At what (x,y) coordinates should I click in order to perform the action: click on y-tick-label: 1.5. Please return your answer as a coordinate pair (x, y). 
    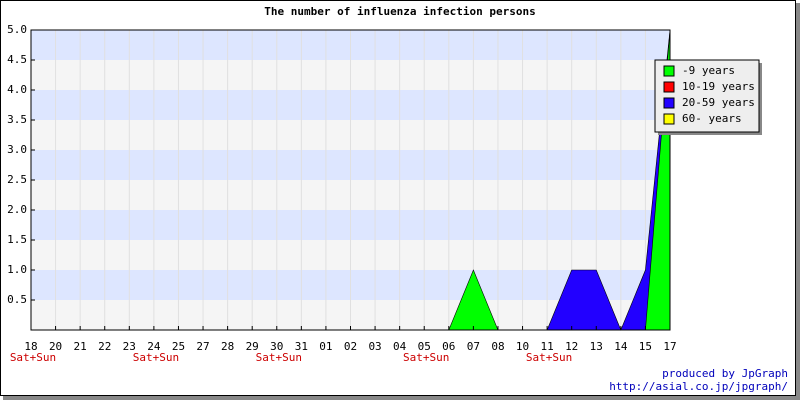
    Looking at the image, I should click on (17, 239).